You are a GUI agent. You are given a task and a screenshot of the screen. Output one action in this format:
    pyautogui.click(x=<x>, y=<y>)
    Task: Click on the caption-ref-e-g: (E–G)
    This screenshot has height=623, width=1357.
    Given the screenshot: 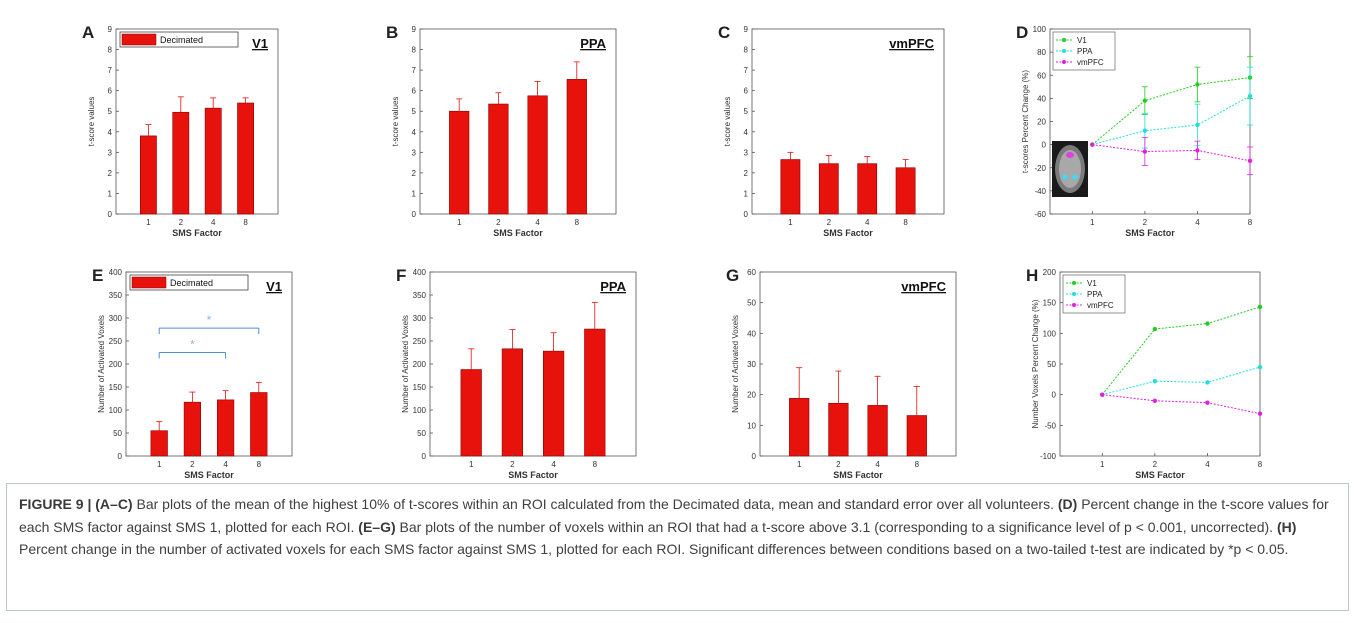 What is the action you would take?
    pyautogui.click(x=377, y=526)
    